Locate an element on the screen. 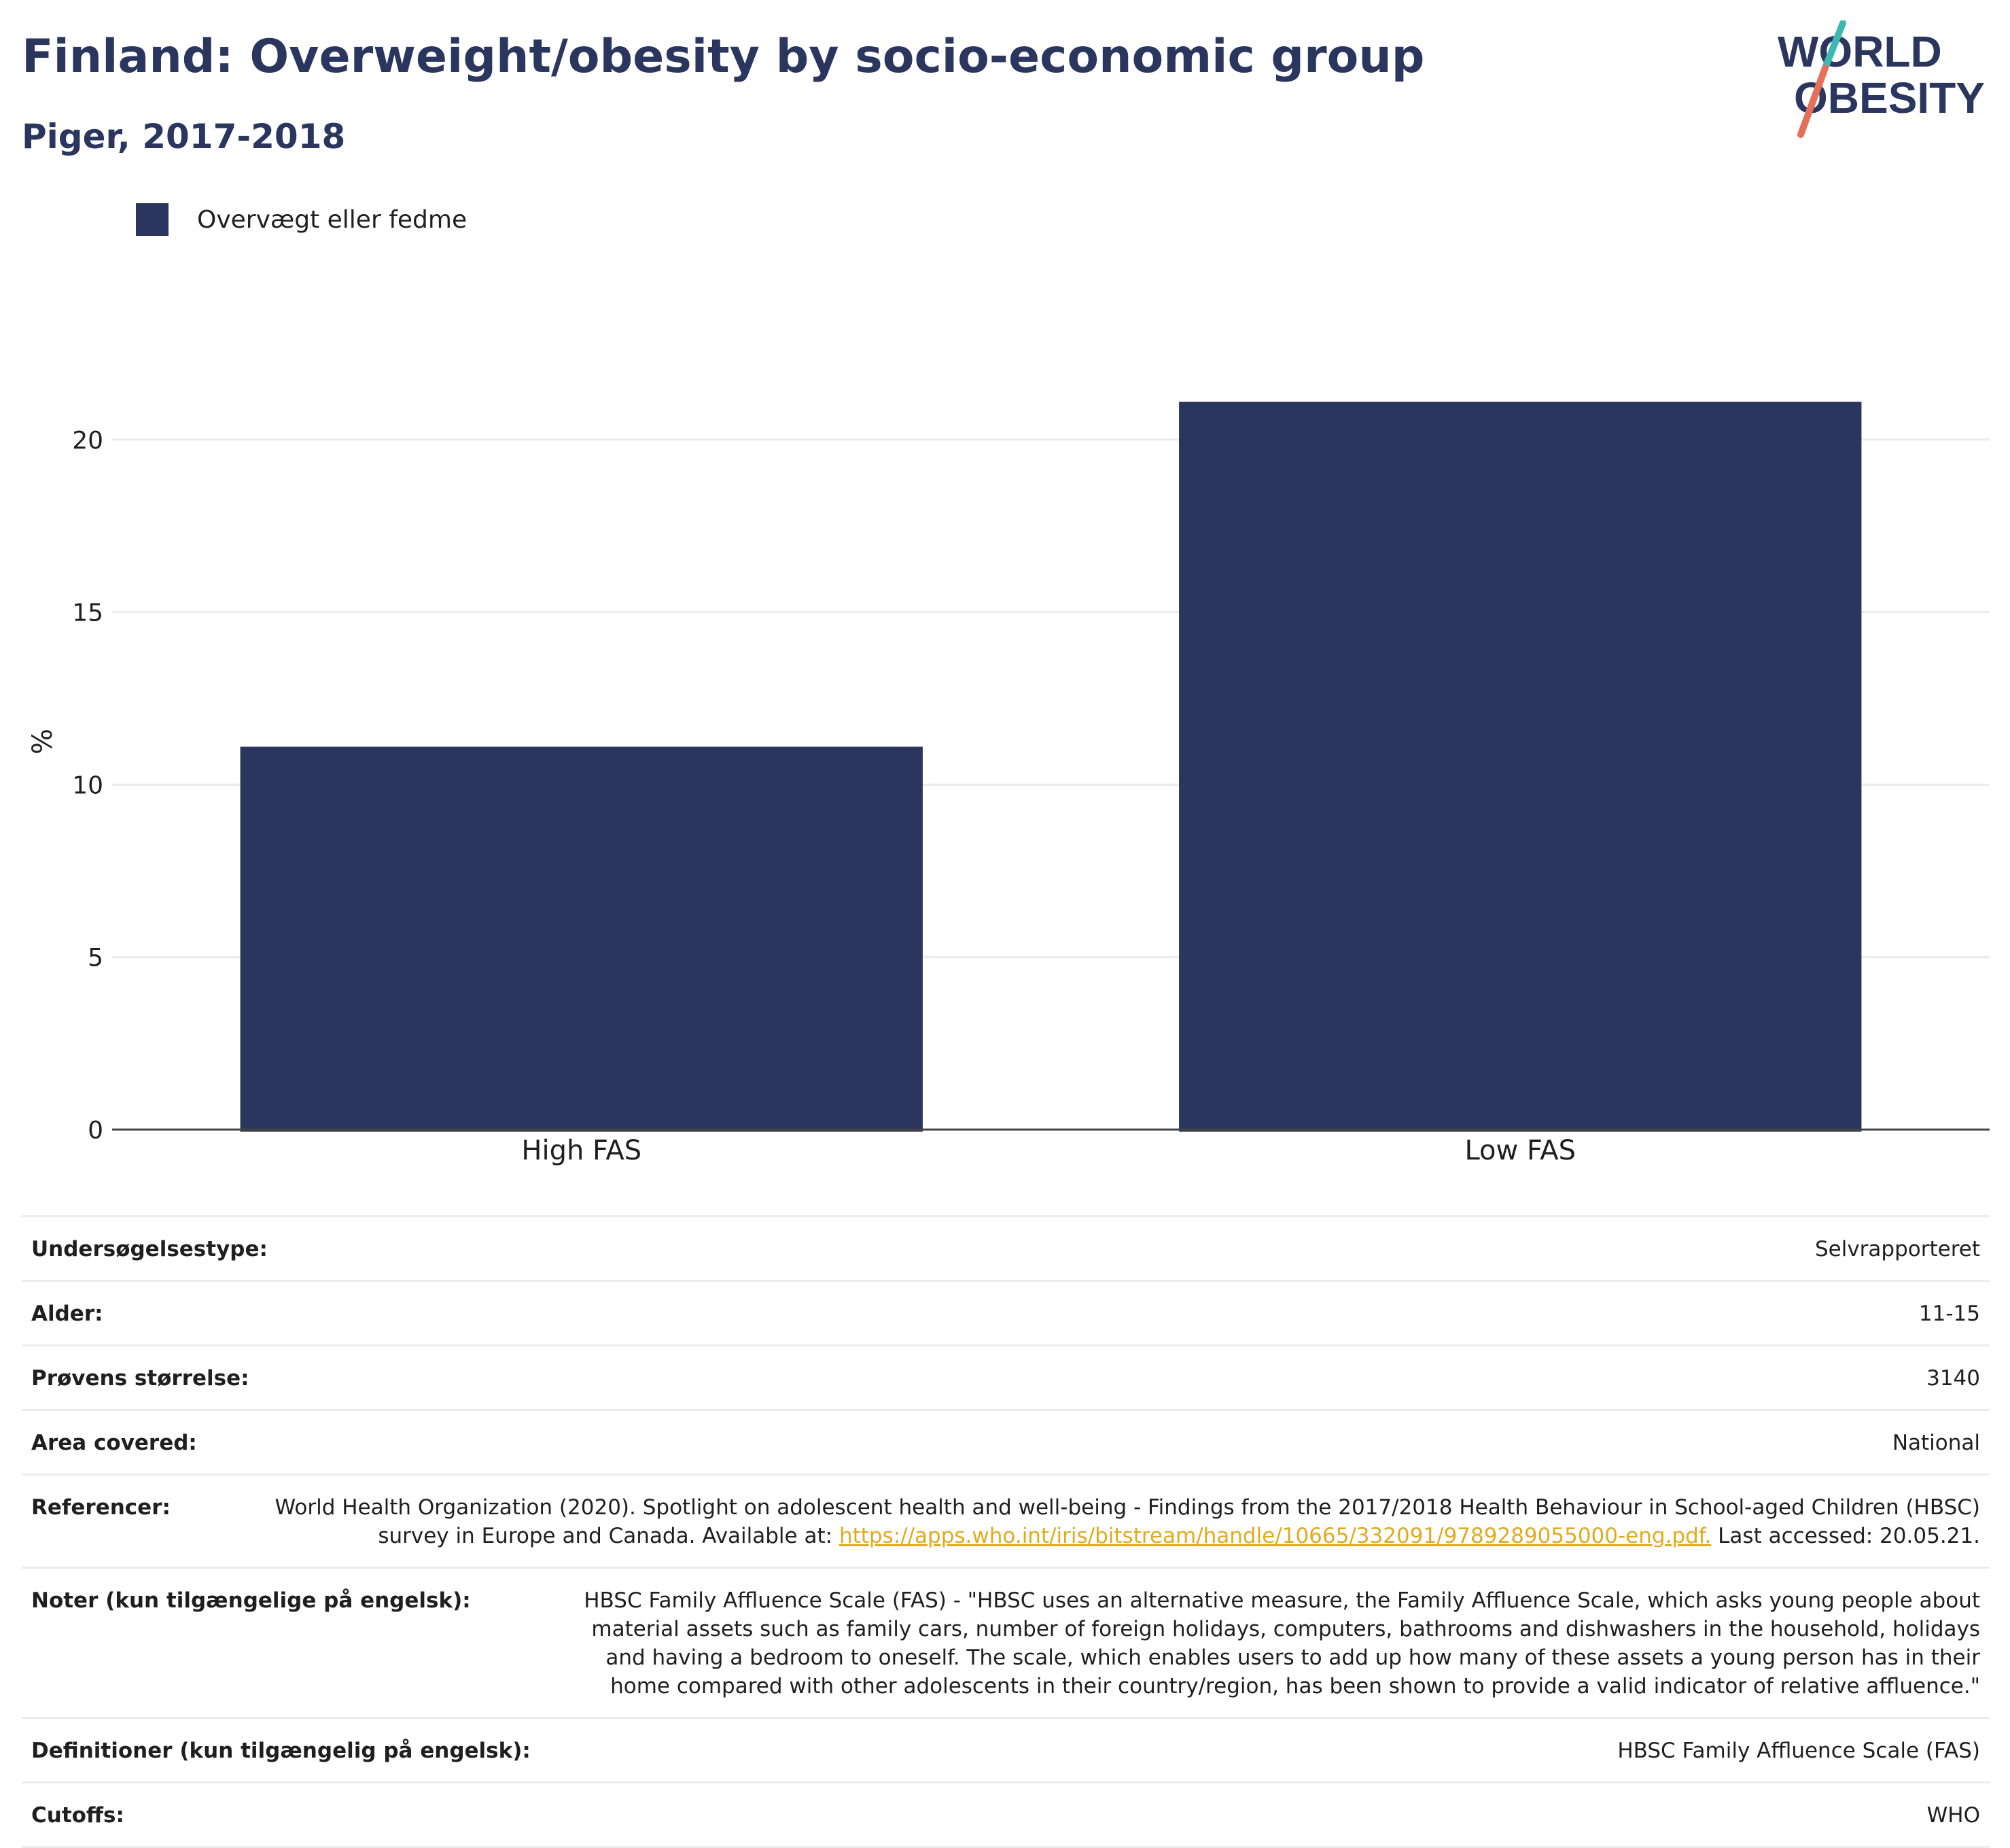  y-tick-label: 10 is located at coordinates (88, 785).